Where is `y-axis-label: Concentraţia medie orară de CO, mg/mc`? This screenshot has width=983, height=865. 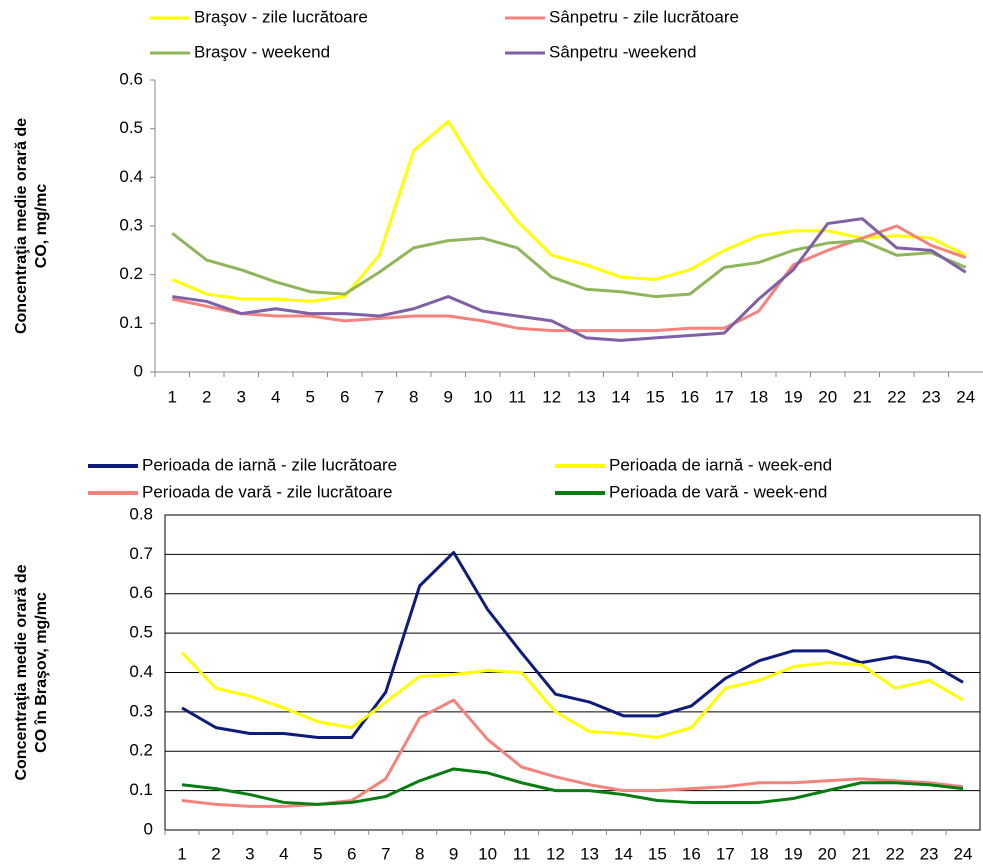
y-axis-label: Concentraţia medie orară de CO, mg/mc is located at coordinates (31, 226).